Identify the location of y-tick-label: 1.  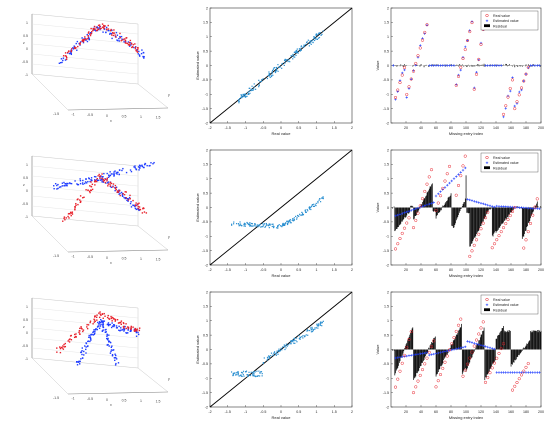
(388, 37).